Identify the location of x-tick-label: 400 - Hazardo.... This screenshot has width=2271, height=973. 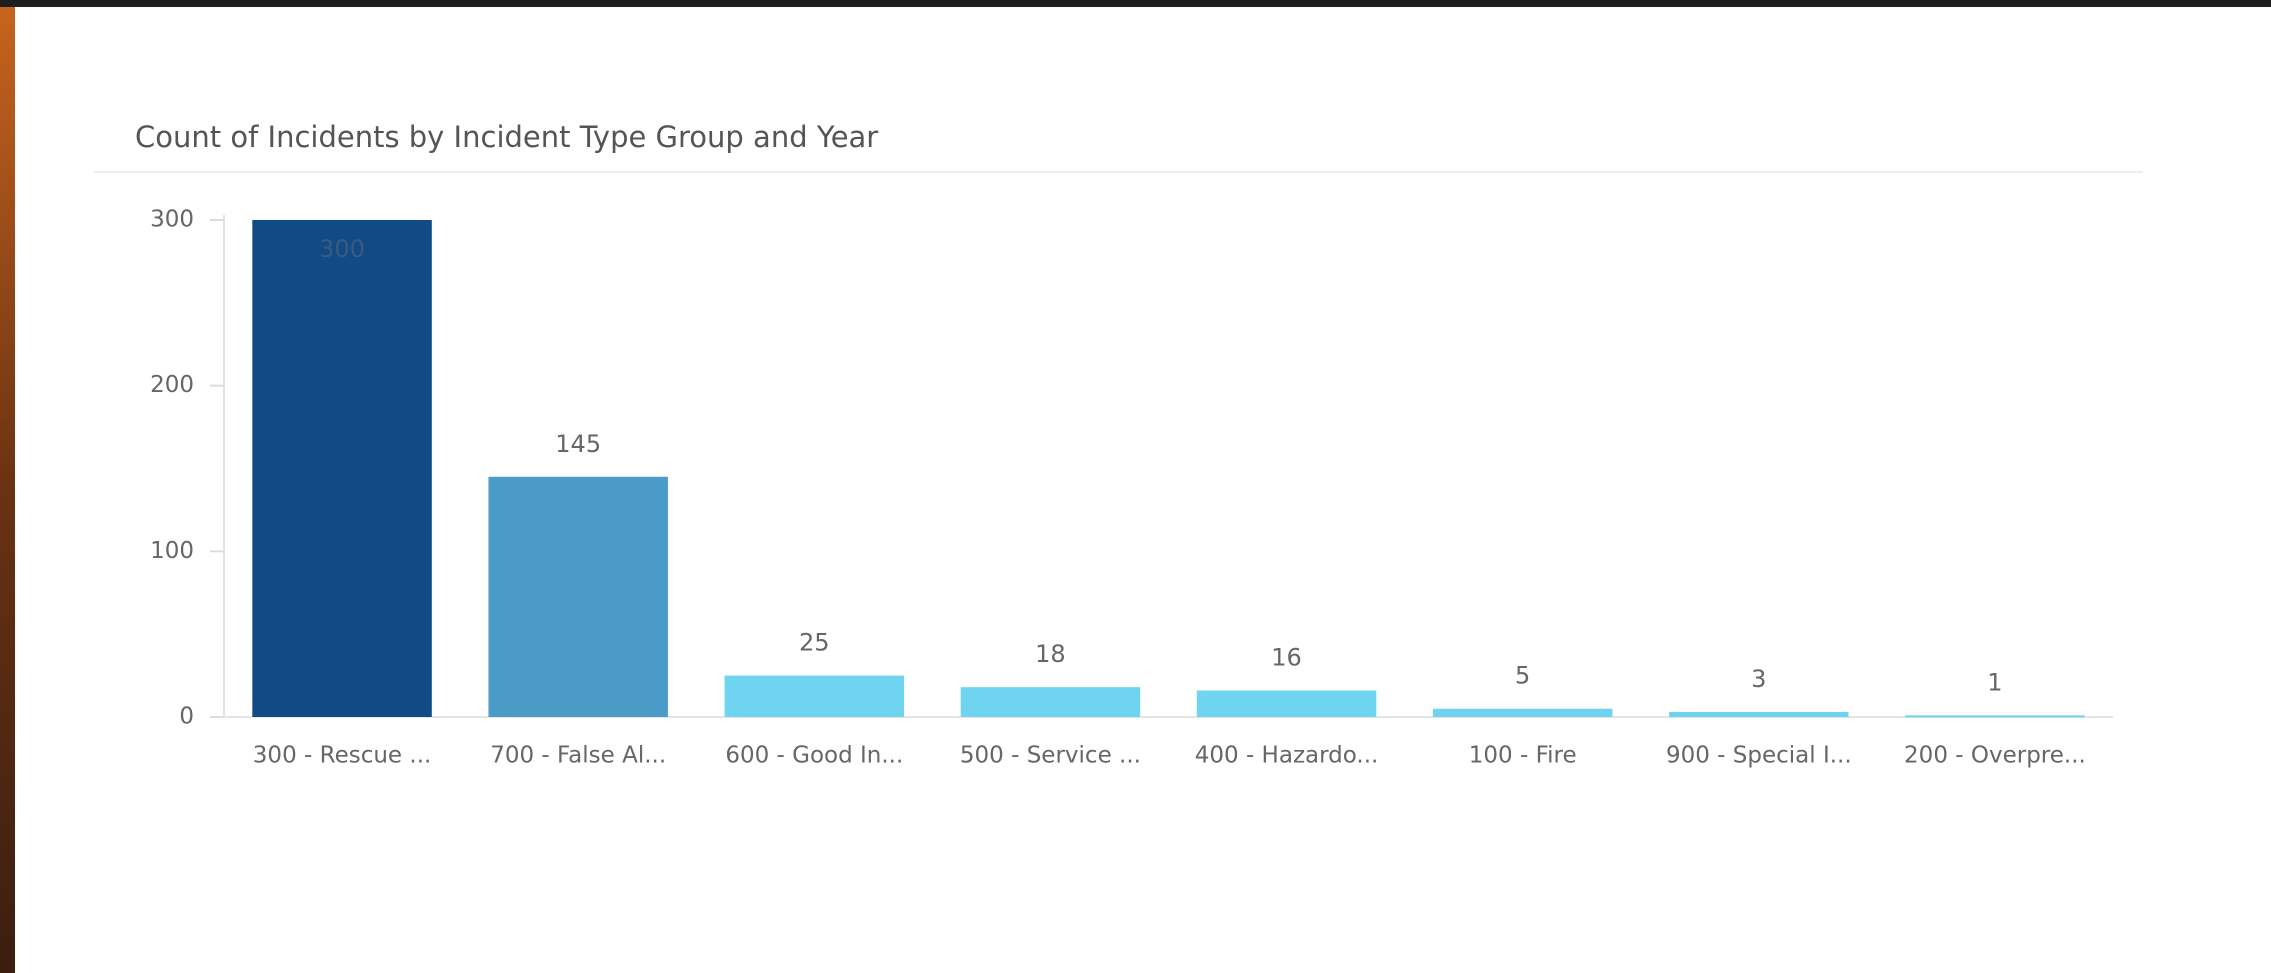
(1287, 756).